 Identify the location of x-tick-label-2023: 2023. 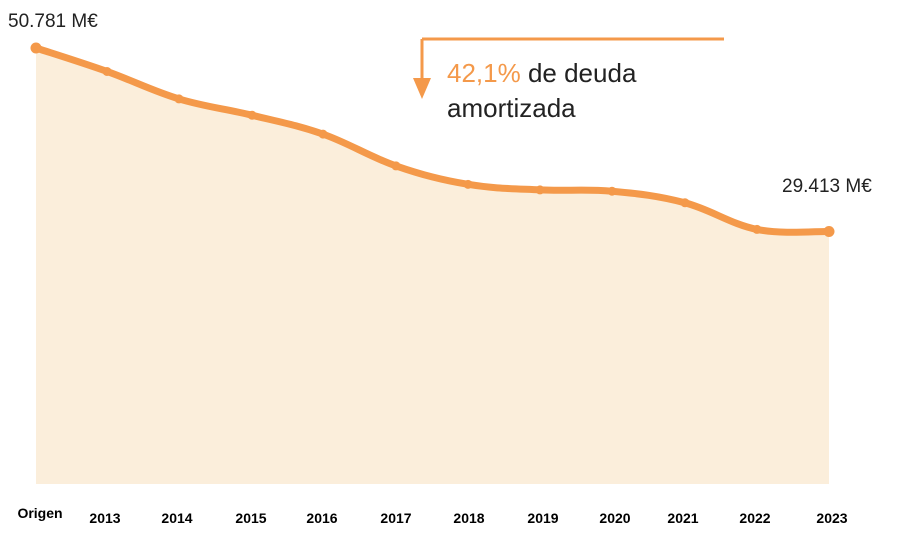
(831, 518).